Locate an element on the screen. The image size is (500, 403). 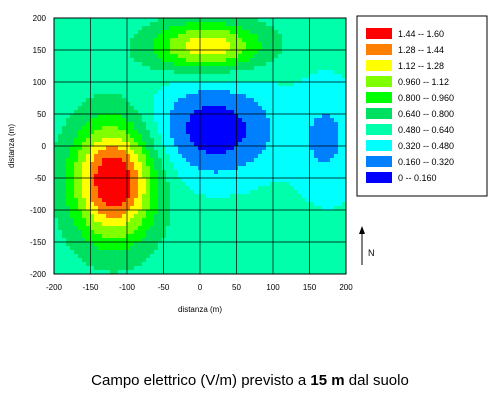
legend-label: 0 -- 0.160 is located at coordinates (417, 178).